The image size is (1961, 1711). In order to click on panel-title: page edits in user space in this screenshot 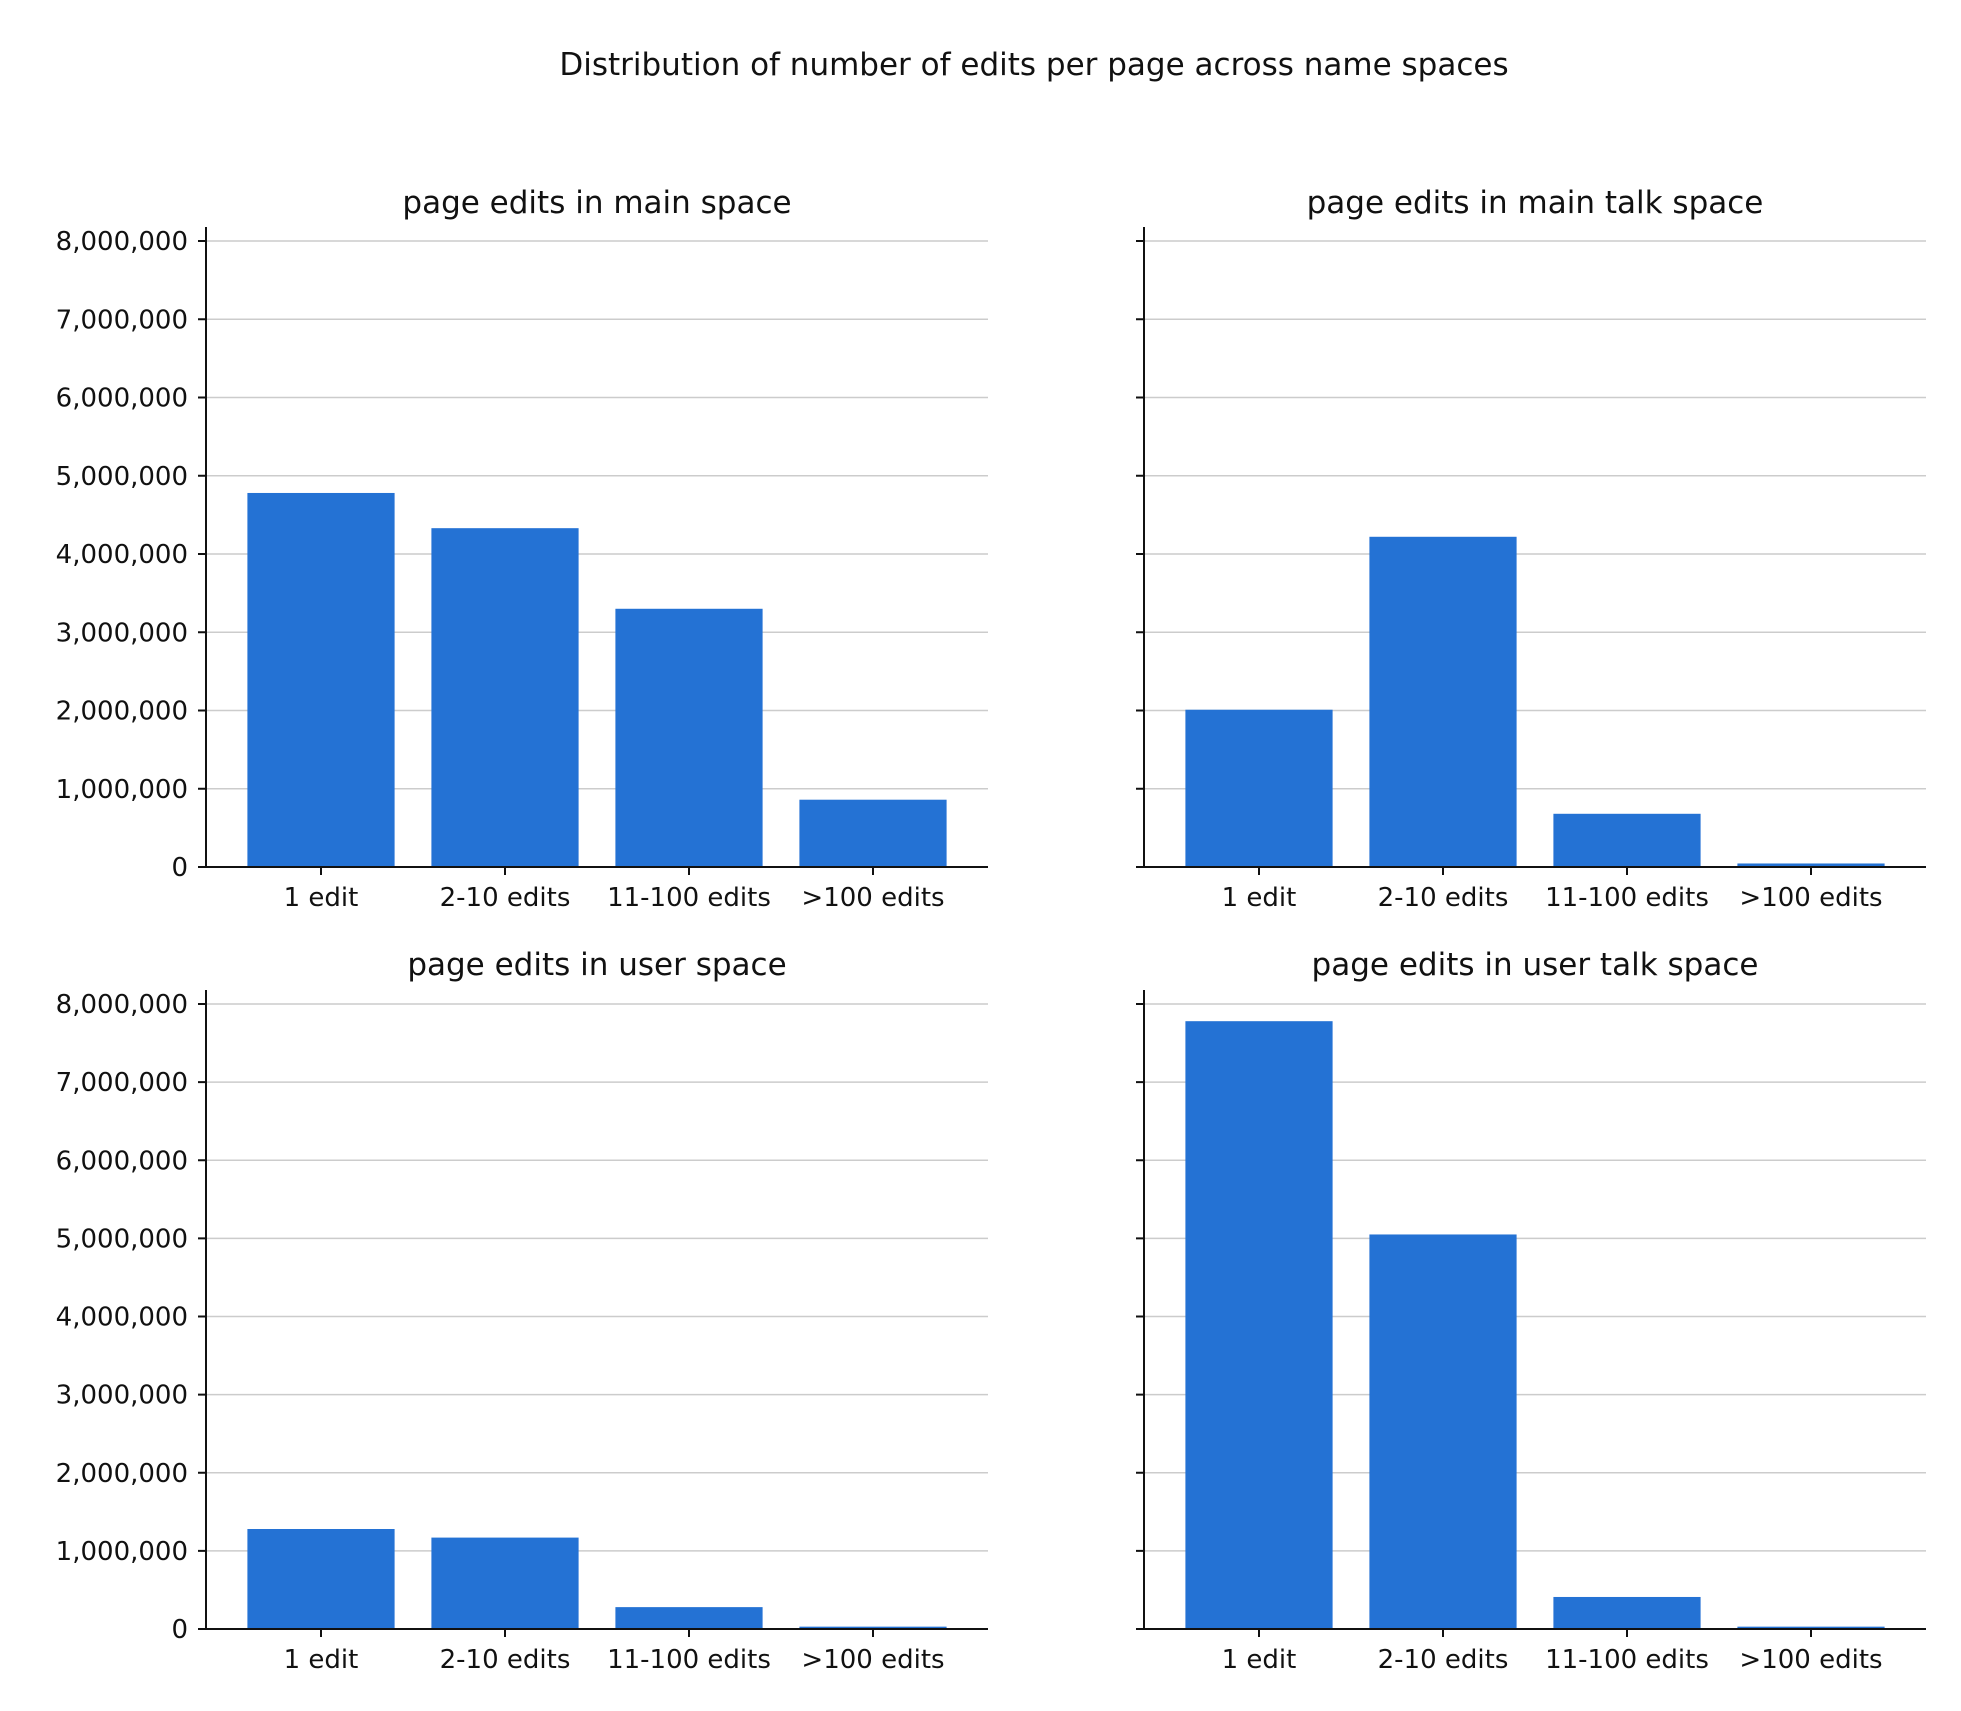, I will do `click(596, 965)`.